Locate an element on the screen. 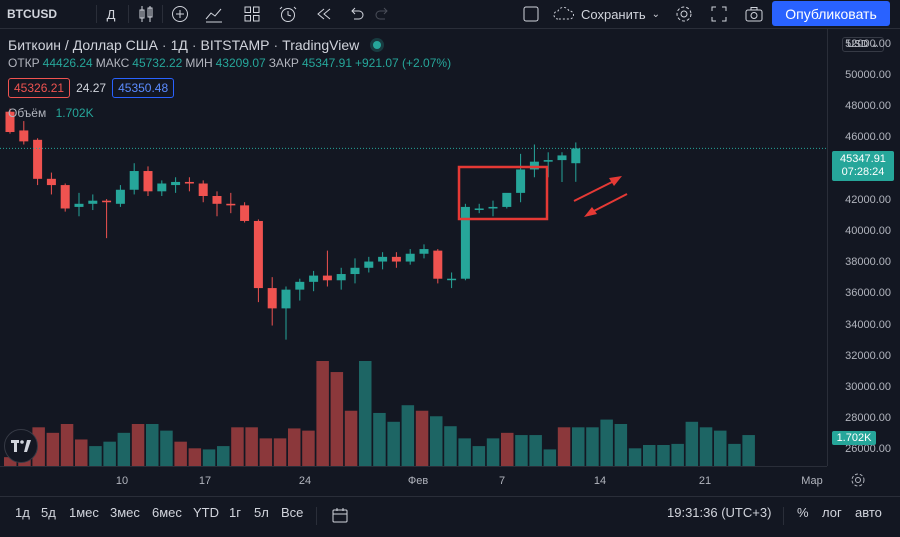 The width and height of the screenshot is (900, 537). sell-price-button: 45326.21 is located at coordinates (39, 88).